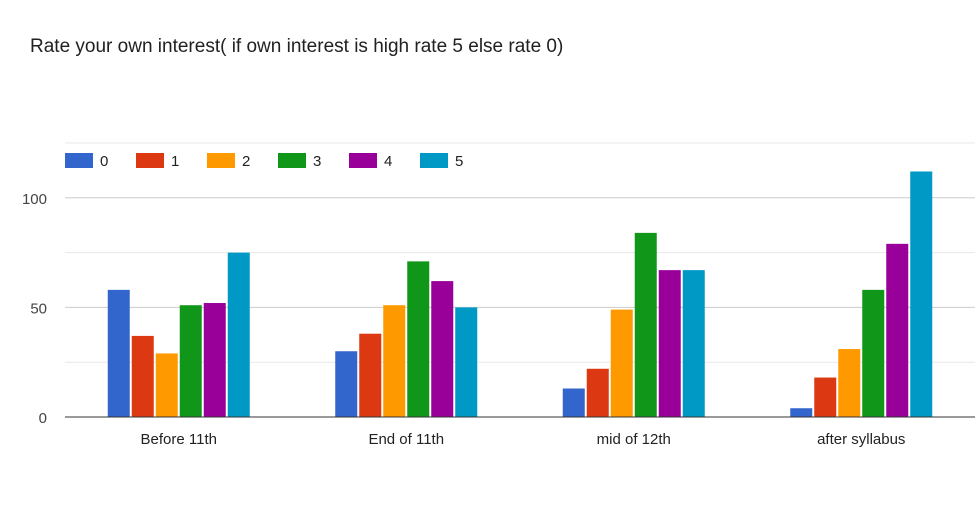 This screenshot has width=975, height=525. What do you see at coordinates (104, 161) in the screenshot?
I see `legend-label: 0` at bounding box center [104, 161].